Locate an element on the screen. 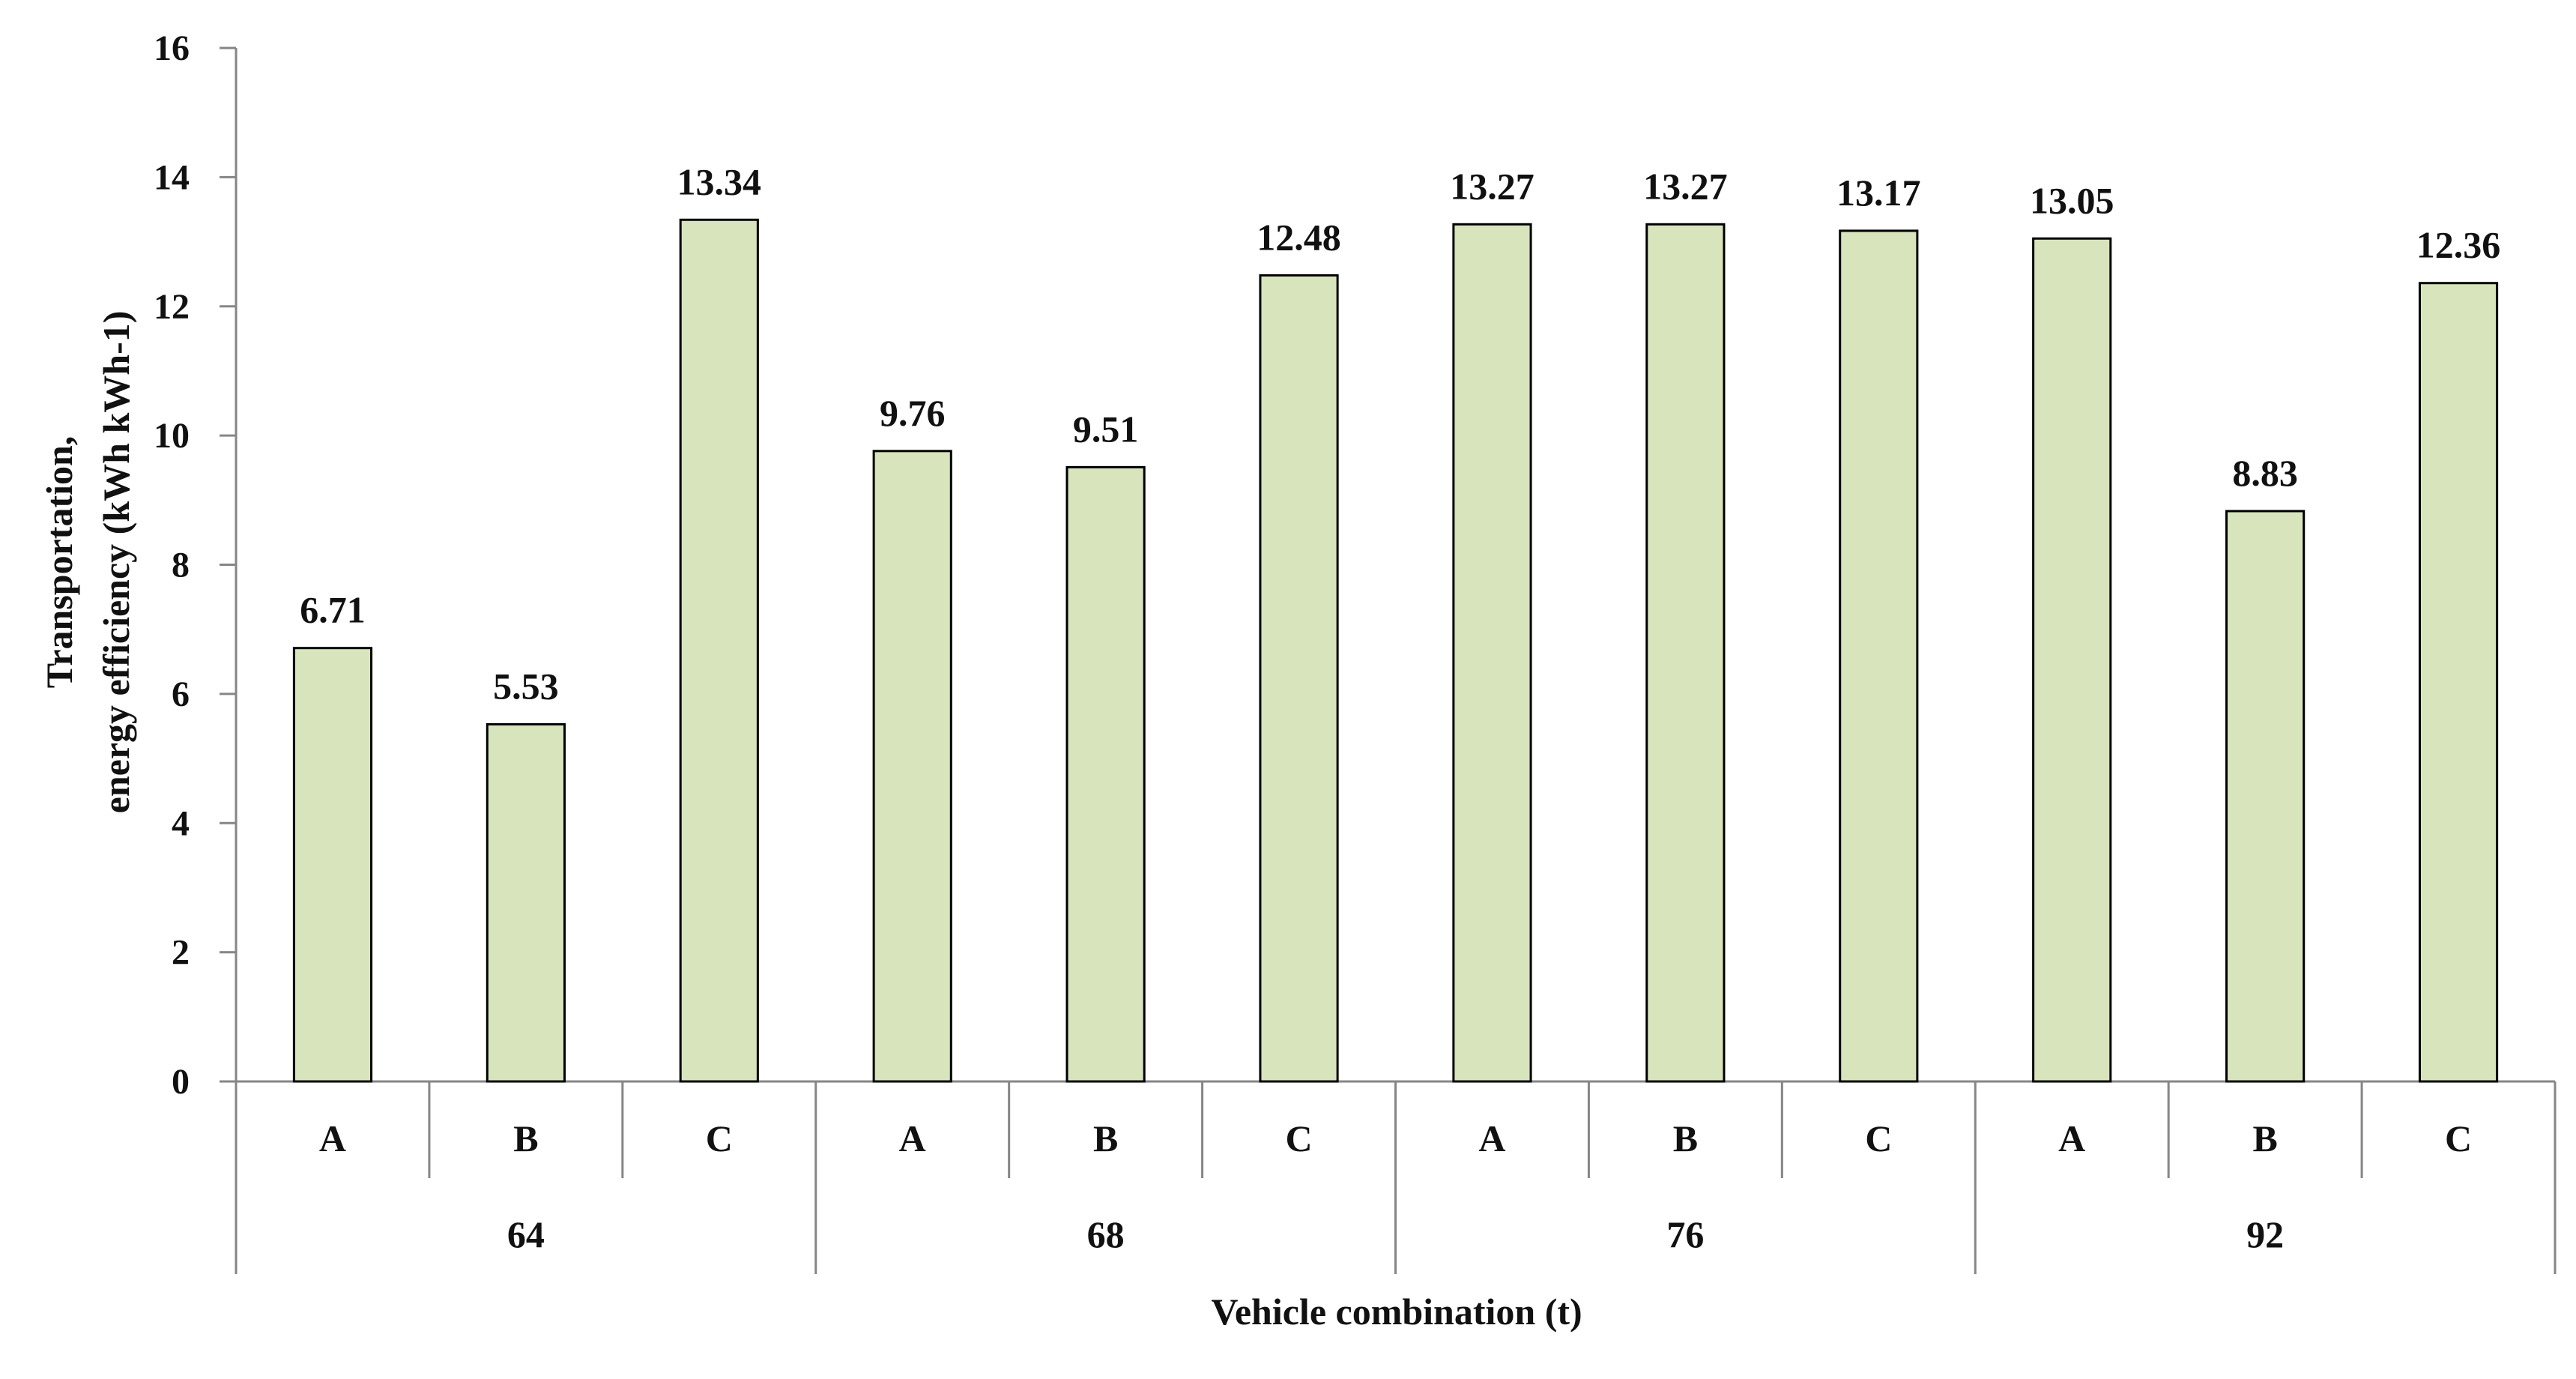  y-tick-label: 0 is located at coordinates (181, 1082).